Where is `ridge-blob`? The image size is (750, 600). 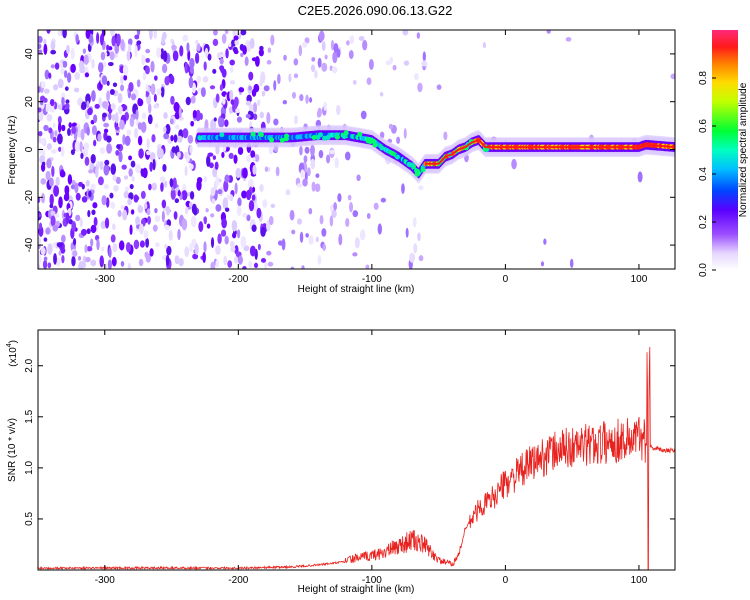 ridge-blob is located at coordinates (200, 138).